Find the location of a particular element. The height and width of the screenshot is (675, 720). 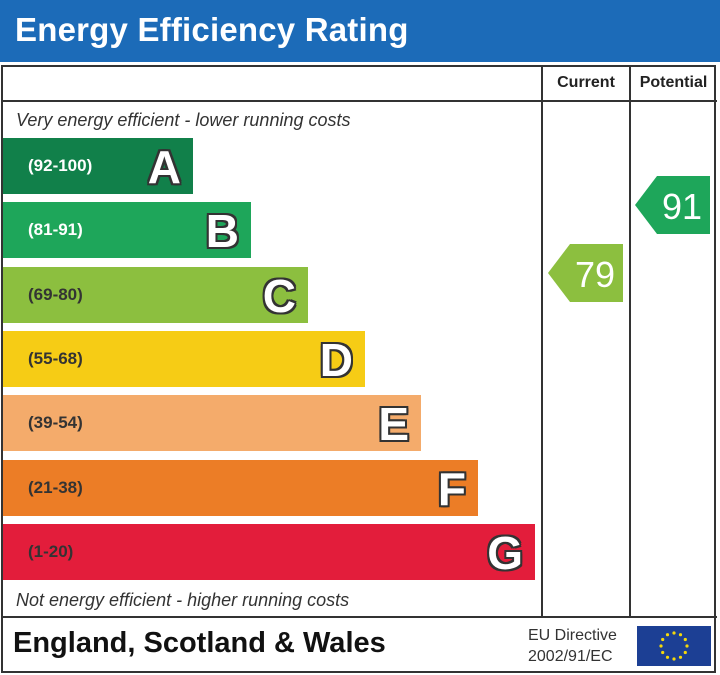

band-c: (69-80) C is located at coordinates (155, 295).